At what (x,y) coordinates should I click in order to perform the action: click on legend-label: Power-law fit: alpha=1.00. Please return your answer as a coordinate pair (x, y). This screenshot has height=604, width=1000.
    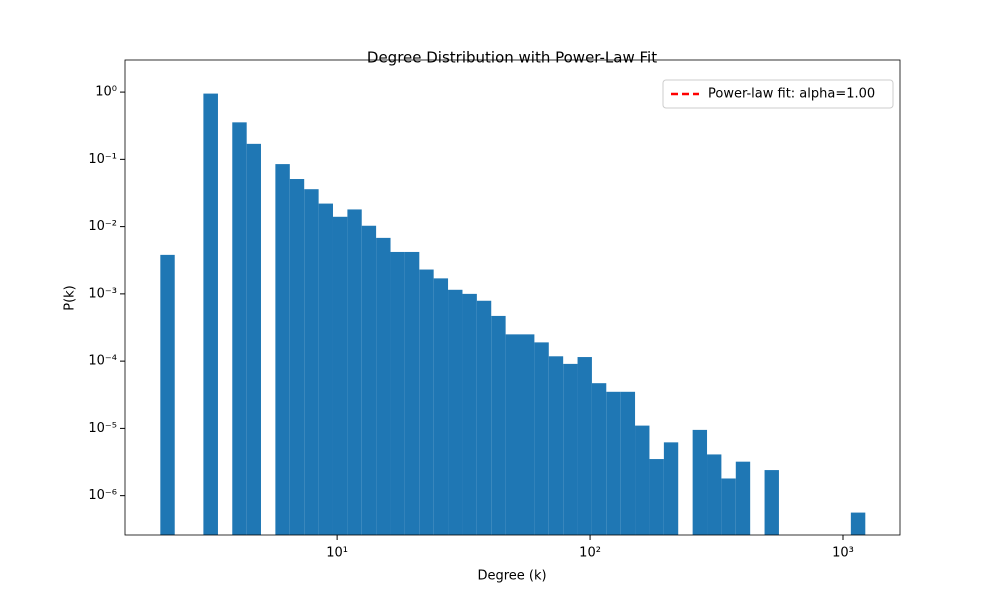
    Looking at the image, I should click on (791, 94).